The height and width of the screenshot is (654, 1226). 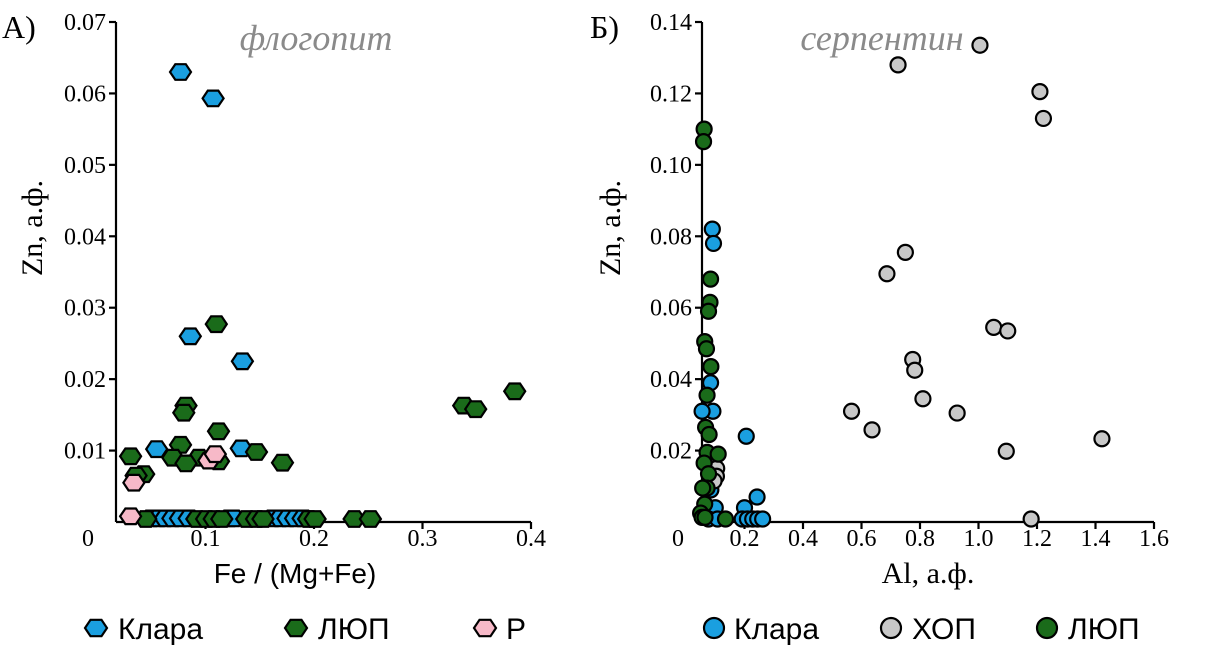 What do you see at coordinates (928, 573) in the screenshot?
I see `x-axis-label: Al, а.ф.` at bounding box center [928, 573].